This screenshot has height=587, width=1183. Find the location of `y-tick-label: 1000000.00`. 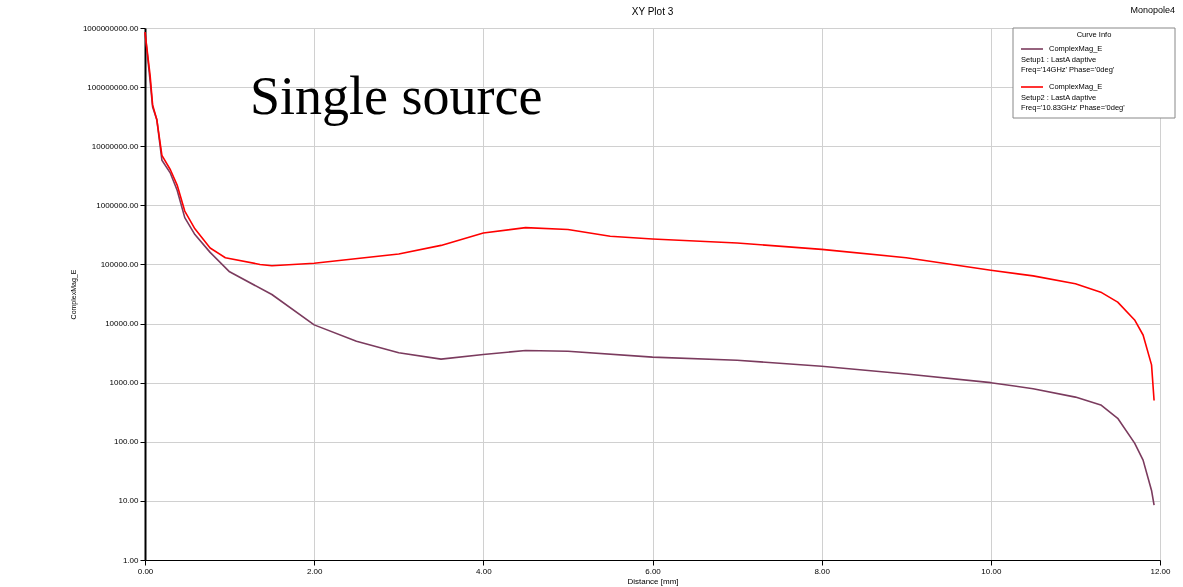

y-tick-label: 1000000.00 is located at coordinates (118, 205).